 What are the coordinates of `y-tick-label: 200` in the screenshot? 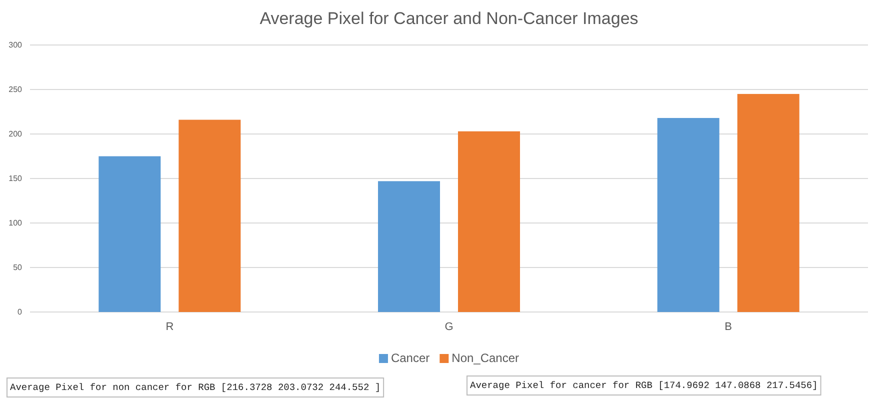 It's located at (15, 134).